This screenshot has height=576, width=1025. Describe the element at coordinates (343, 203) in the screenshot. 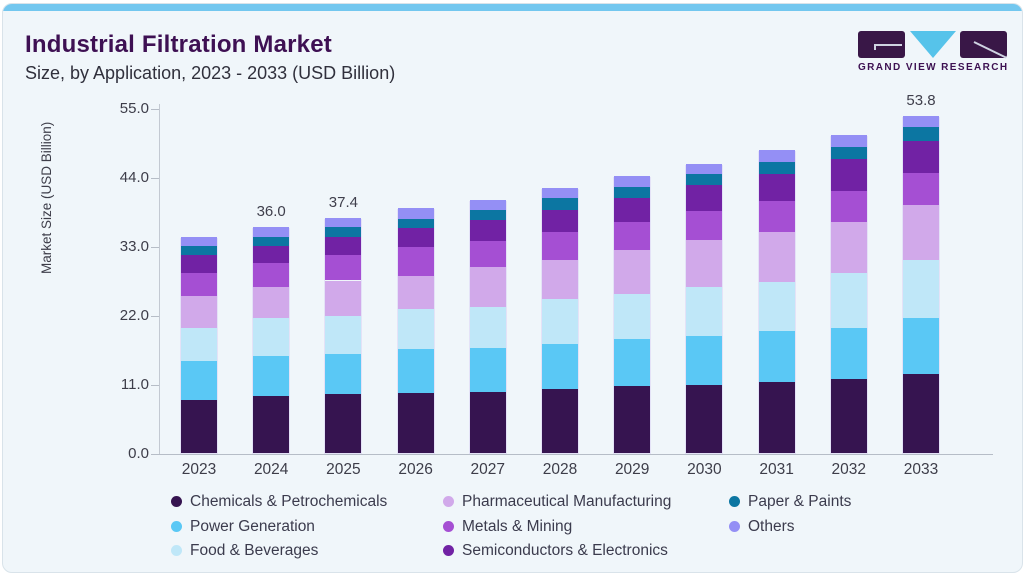

I see `bar-total-label-2025: 37.4` at that location.